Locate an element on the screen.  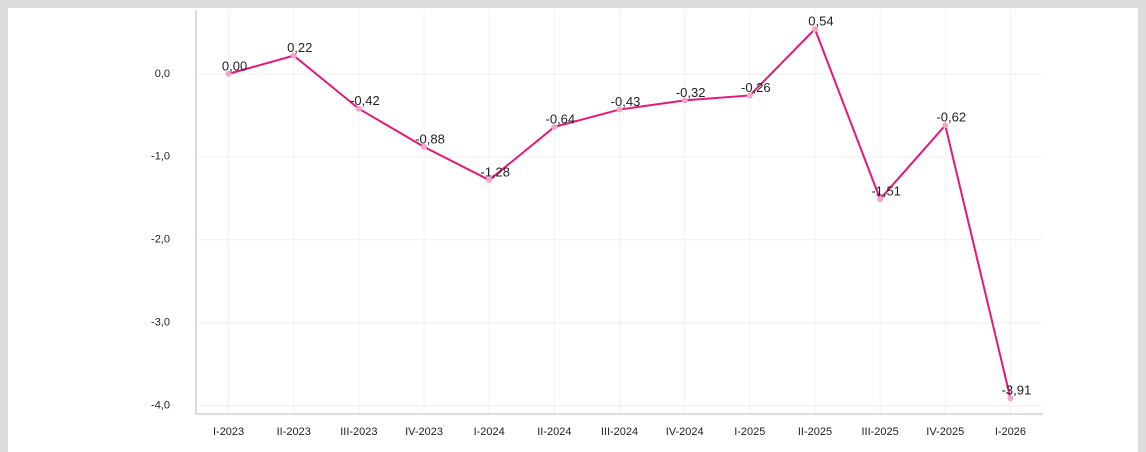
value-label: -0,88 is located at coordinates (430, 138).